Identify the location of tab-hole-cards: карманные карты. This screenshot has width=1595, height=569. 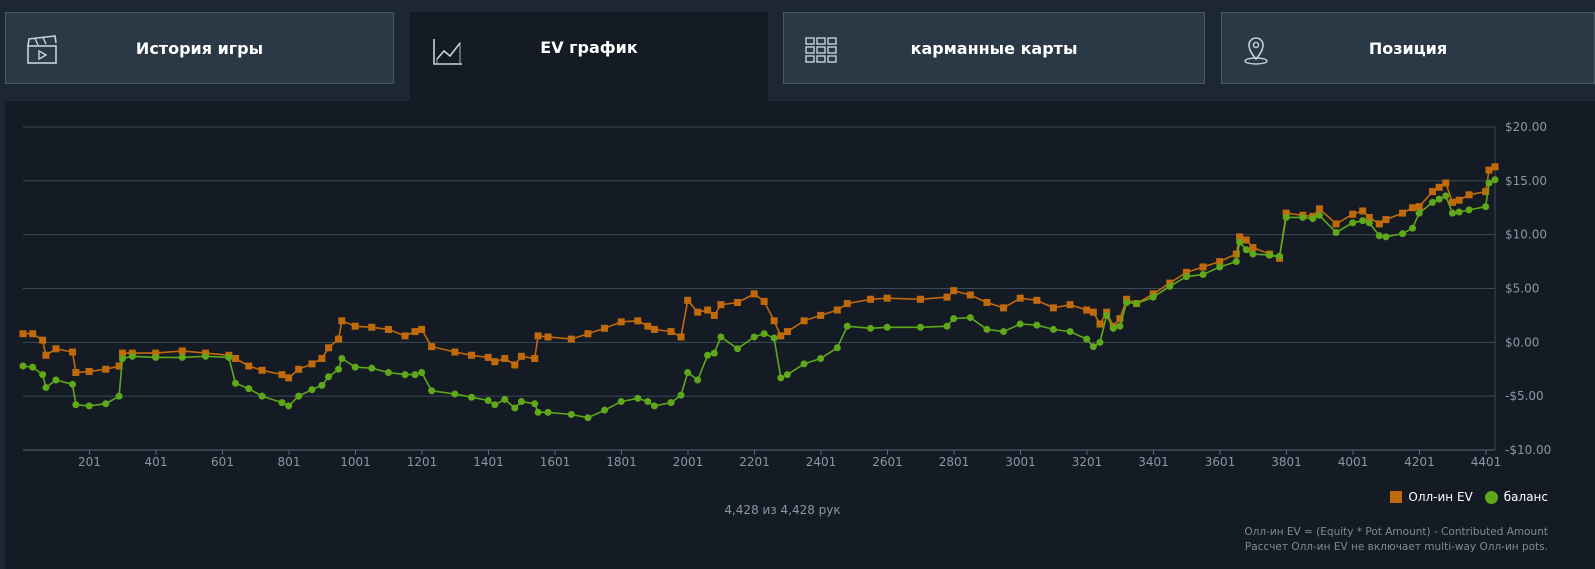
(994, 48).